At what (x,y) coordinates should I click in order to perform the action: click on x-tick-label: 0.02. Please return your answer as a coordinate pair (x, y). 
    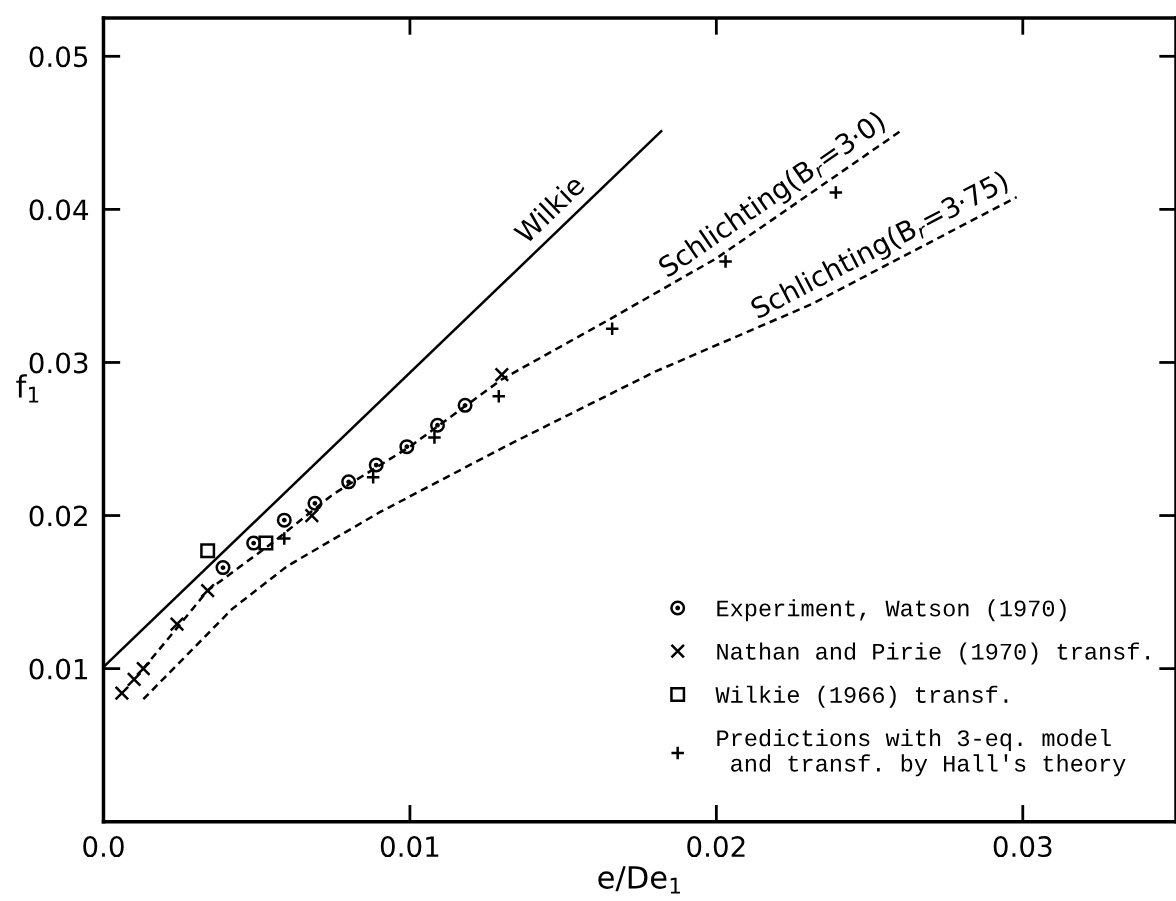
    Looking at the image, I should click on (716, 847).